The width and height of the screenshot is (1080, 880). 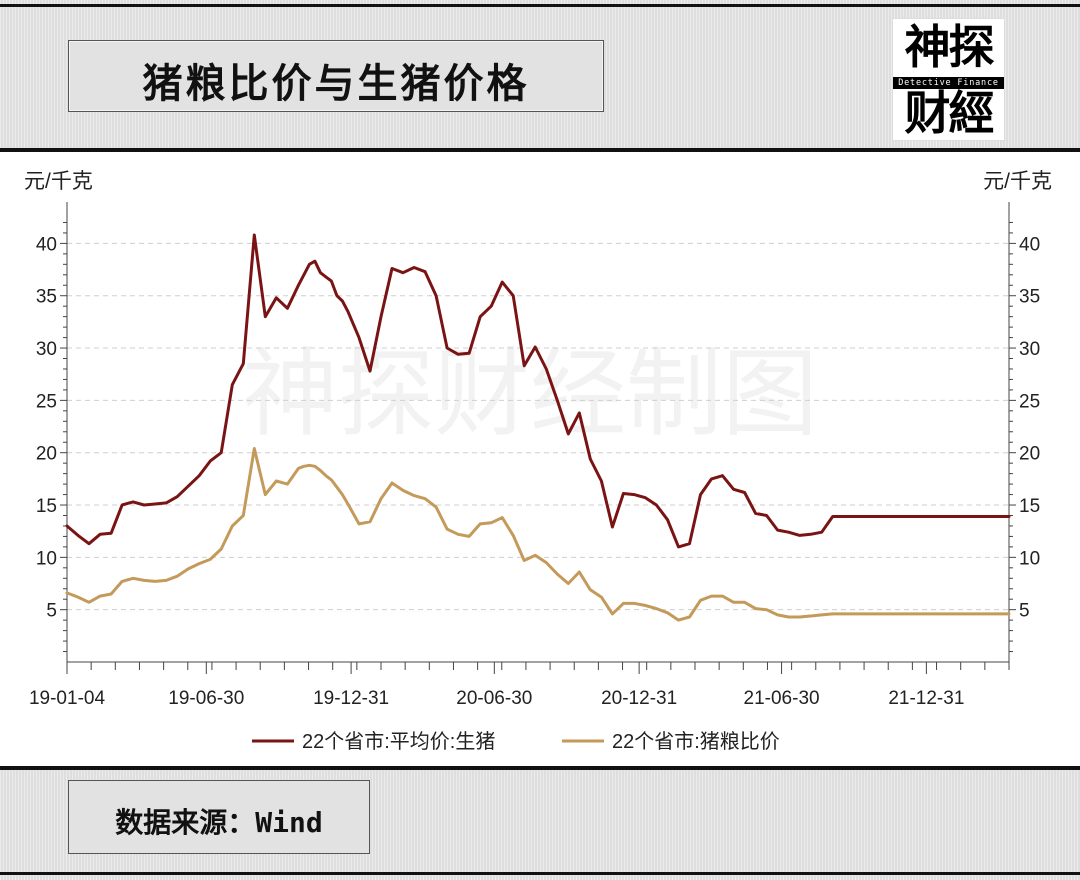 What do you see at coordinates (1029, 401) in the screenshot?
I see `y-tick-label-right: 25` at bounding box center [1029, 401].